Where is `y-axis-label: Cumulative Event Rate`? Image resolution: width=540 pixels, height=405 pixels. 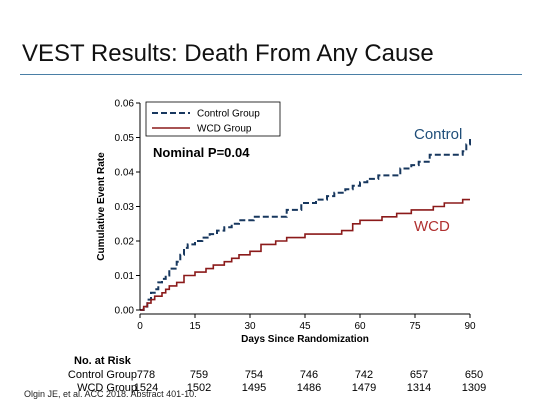 y-axis-label: Cumulative Event Rate is located at coordinates (101, 206).